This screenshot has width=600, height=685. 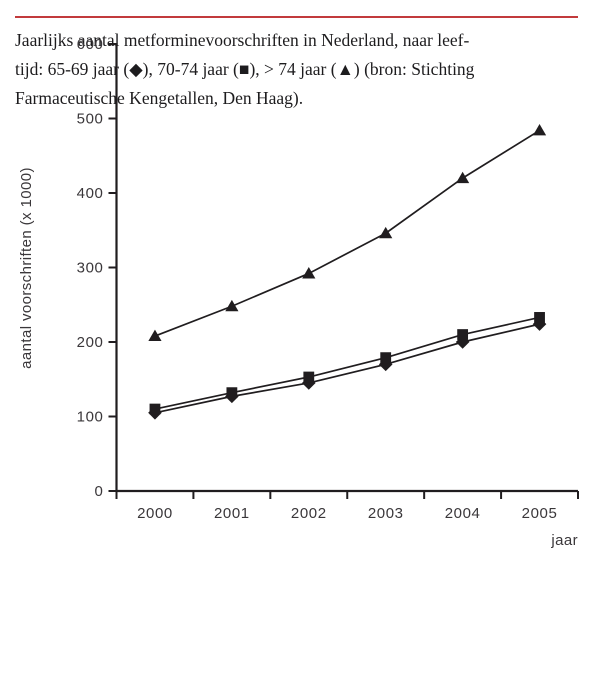 What do you see at coordinates (90, 417) in the screenshot?
I see `y-tick-label: 100` at bounding box center [90, 417].